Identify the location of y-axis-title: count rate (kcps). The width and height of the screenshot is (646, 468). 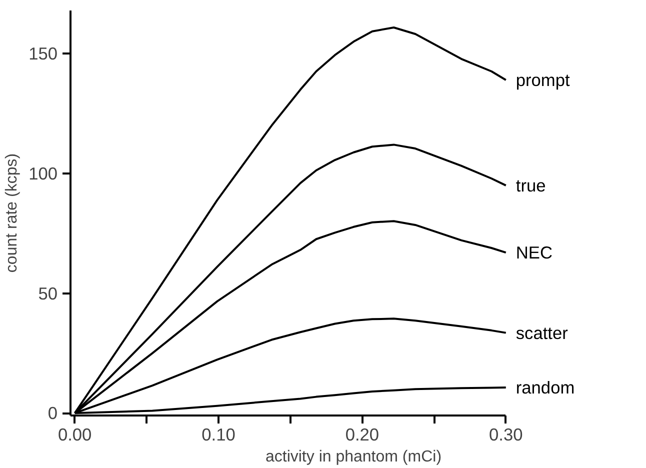
(12, 213).